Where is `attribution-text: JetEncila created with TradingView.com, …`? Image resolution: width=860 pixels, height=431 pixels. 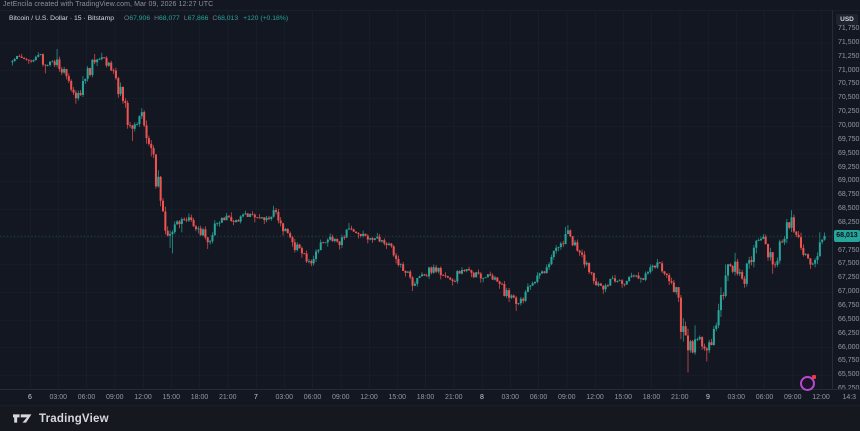 attribution-text: JetEncila created with TradingView.com, … is located at coordinates (108, 4).